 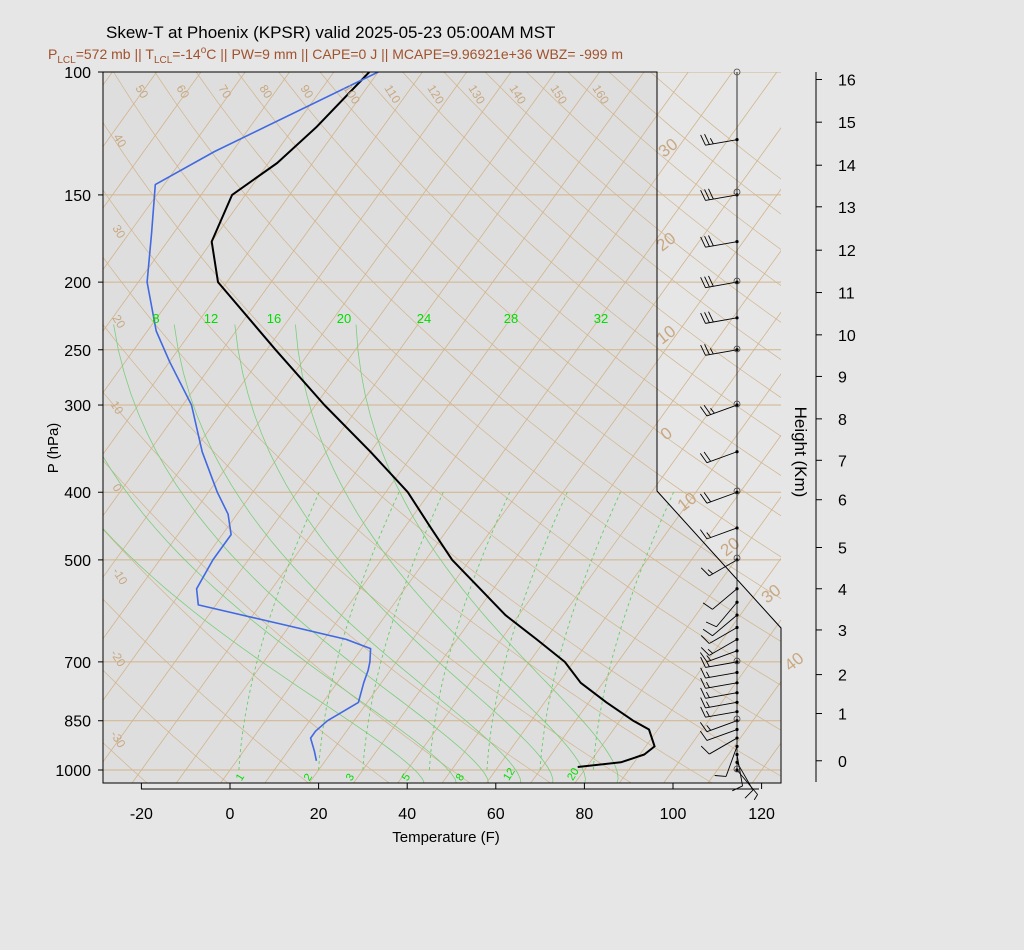 I want to click on temperature-tick-label: 0, so click(x=230, y=814).